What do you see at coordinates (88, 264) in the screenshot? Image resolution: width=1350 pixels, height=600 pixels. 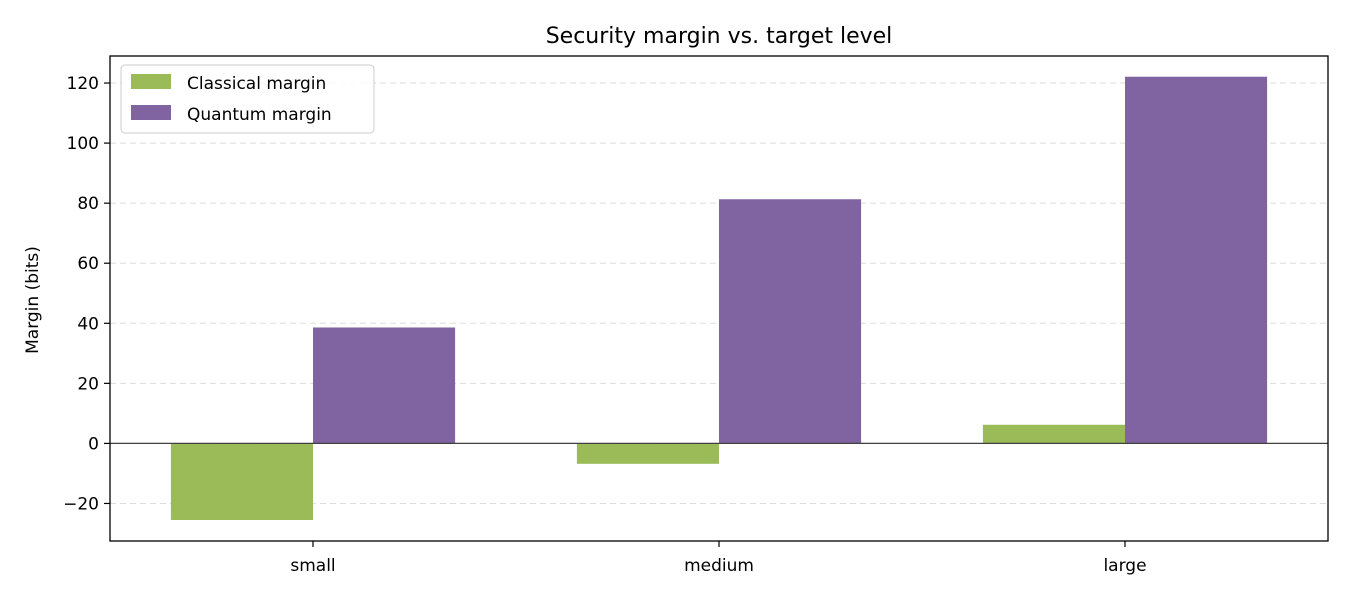 I see `y-tick-label: 60` at bounding box center [88, 264].